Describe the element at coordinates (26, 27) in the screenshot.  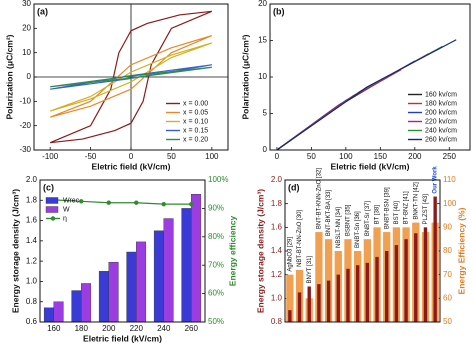
I see `y-tick-label: 20` at that location.